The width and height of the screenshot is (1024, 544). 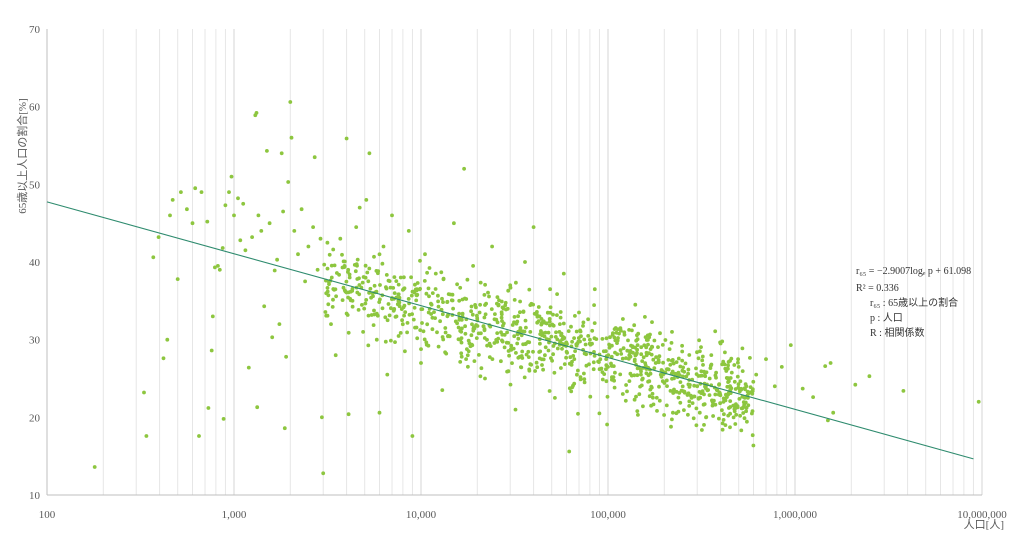 I want to click on x-axis-label: 人口[人], so click(x=984, y=524).